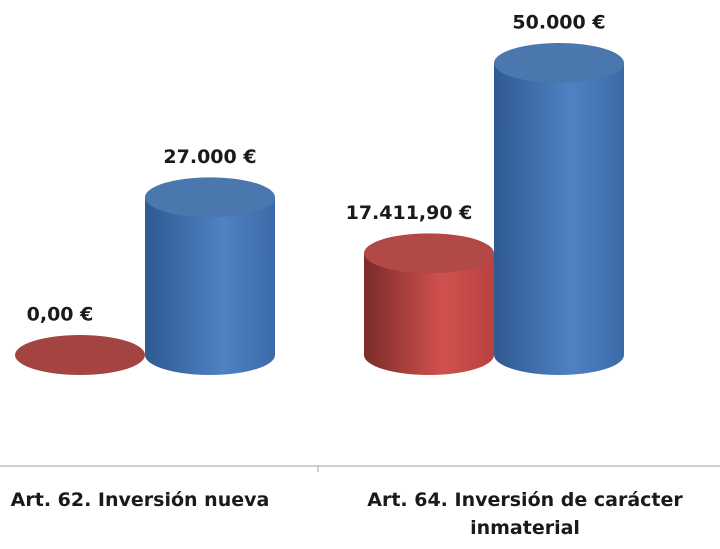 This screenshot has height=549, width=720. What do you see at coordinates (209, 157) in the screenshot?
I see `data-label: 27.000 €` at bounding box center [209, 157].